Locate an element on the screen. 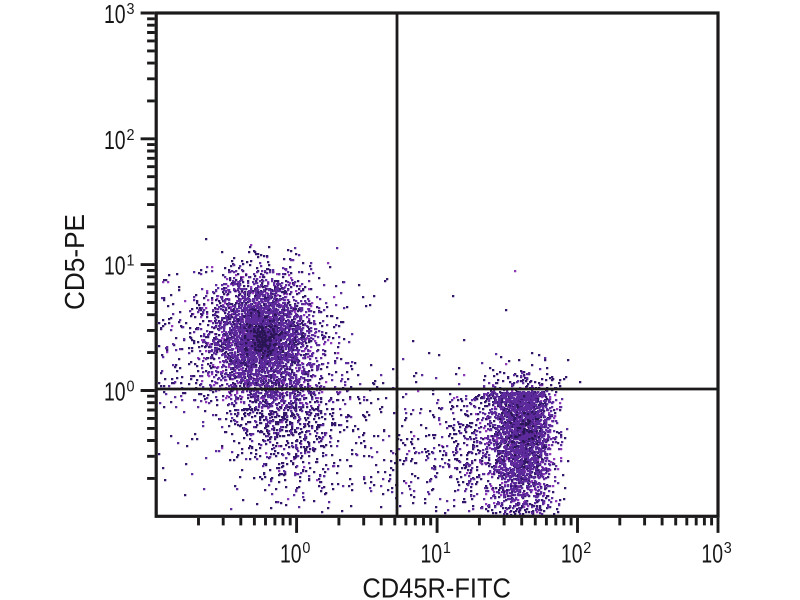  svg-text: CD5-PE is located at coordinates (74, 262).